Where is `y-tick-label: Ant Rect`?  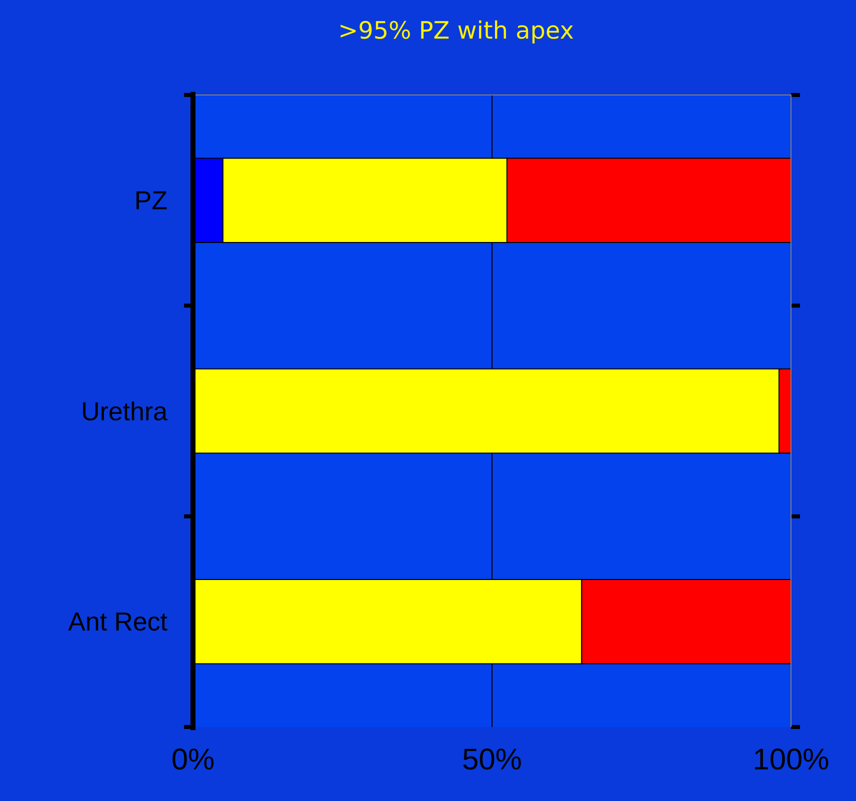 y-tick-label: Ant Rect is located at coordinates (118, 621).